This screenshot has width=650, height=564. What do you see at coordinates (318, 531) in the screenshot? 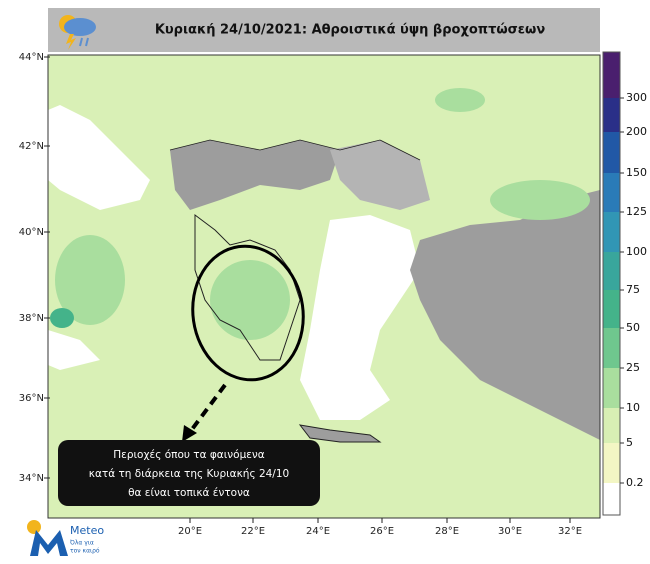
I see `lon-label: 24°E` at bounding box center [318, 531].